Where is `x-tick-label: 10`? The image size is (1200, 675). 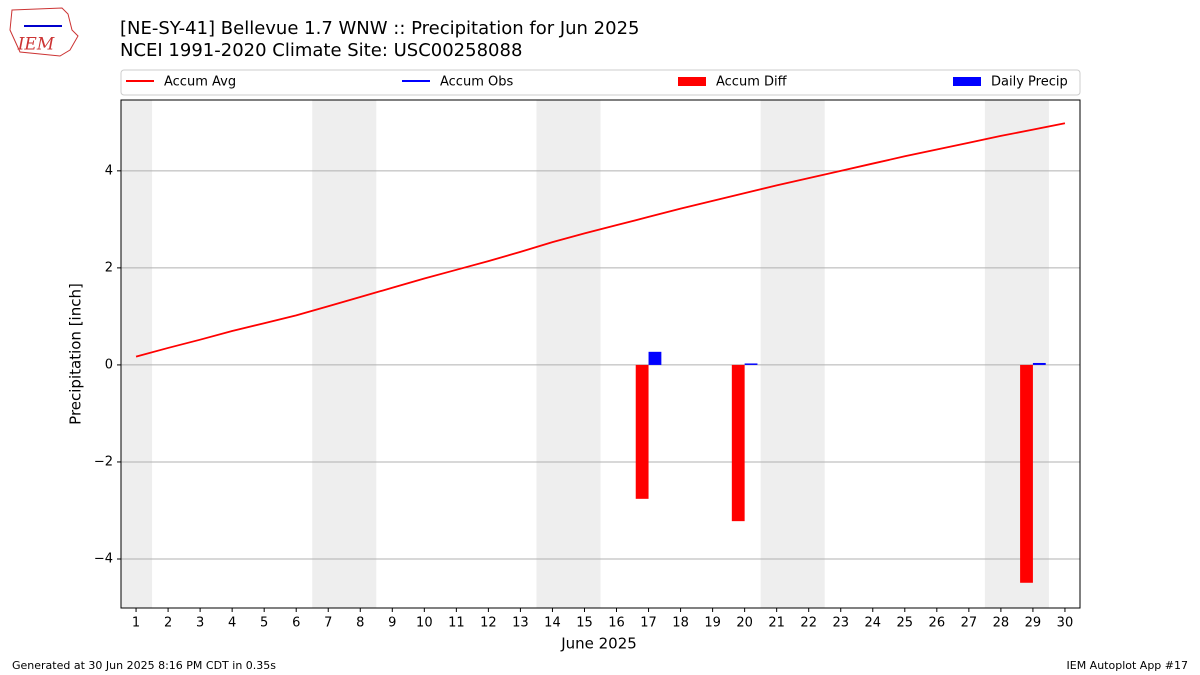 x-tick-label: 10 is located at coordinates (424, 623).